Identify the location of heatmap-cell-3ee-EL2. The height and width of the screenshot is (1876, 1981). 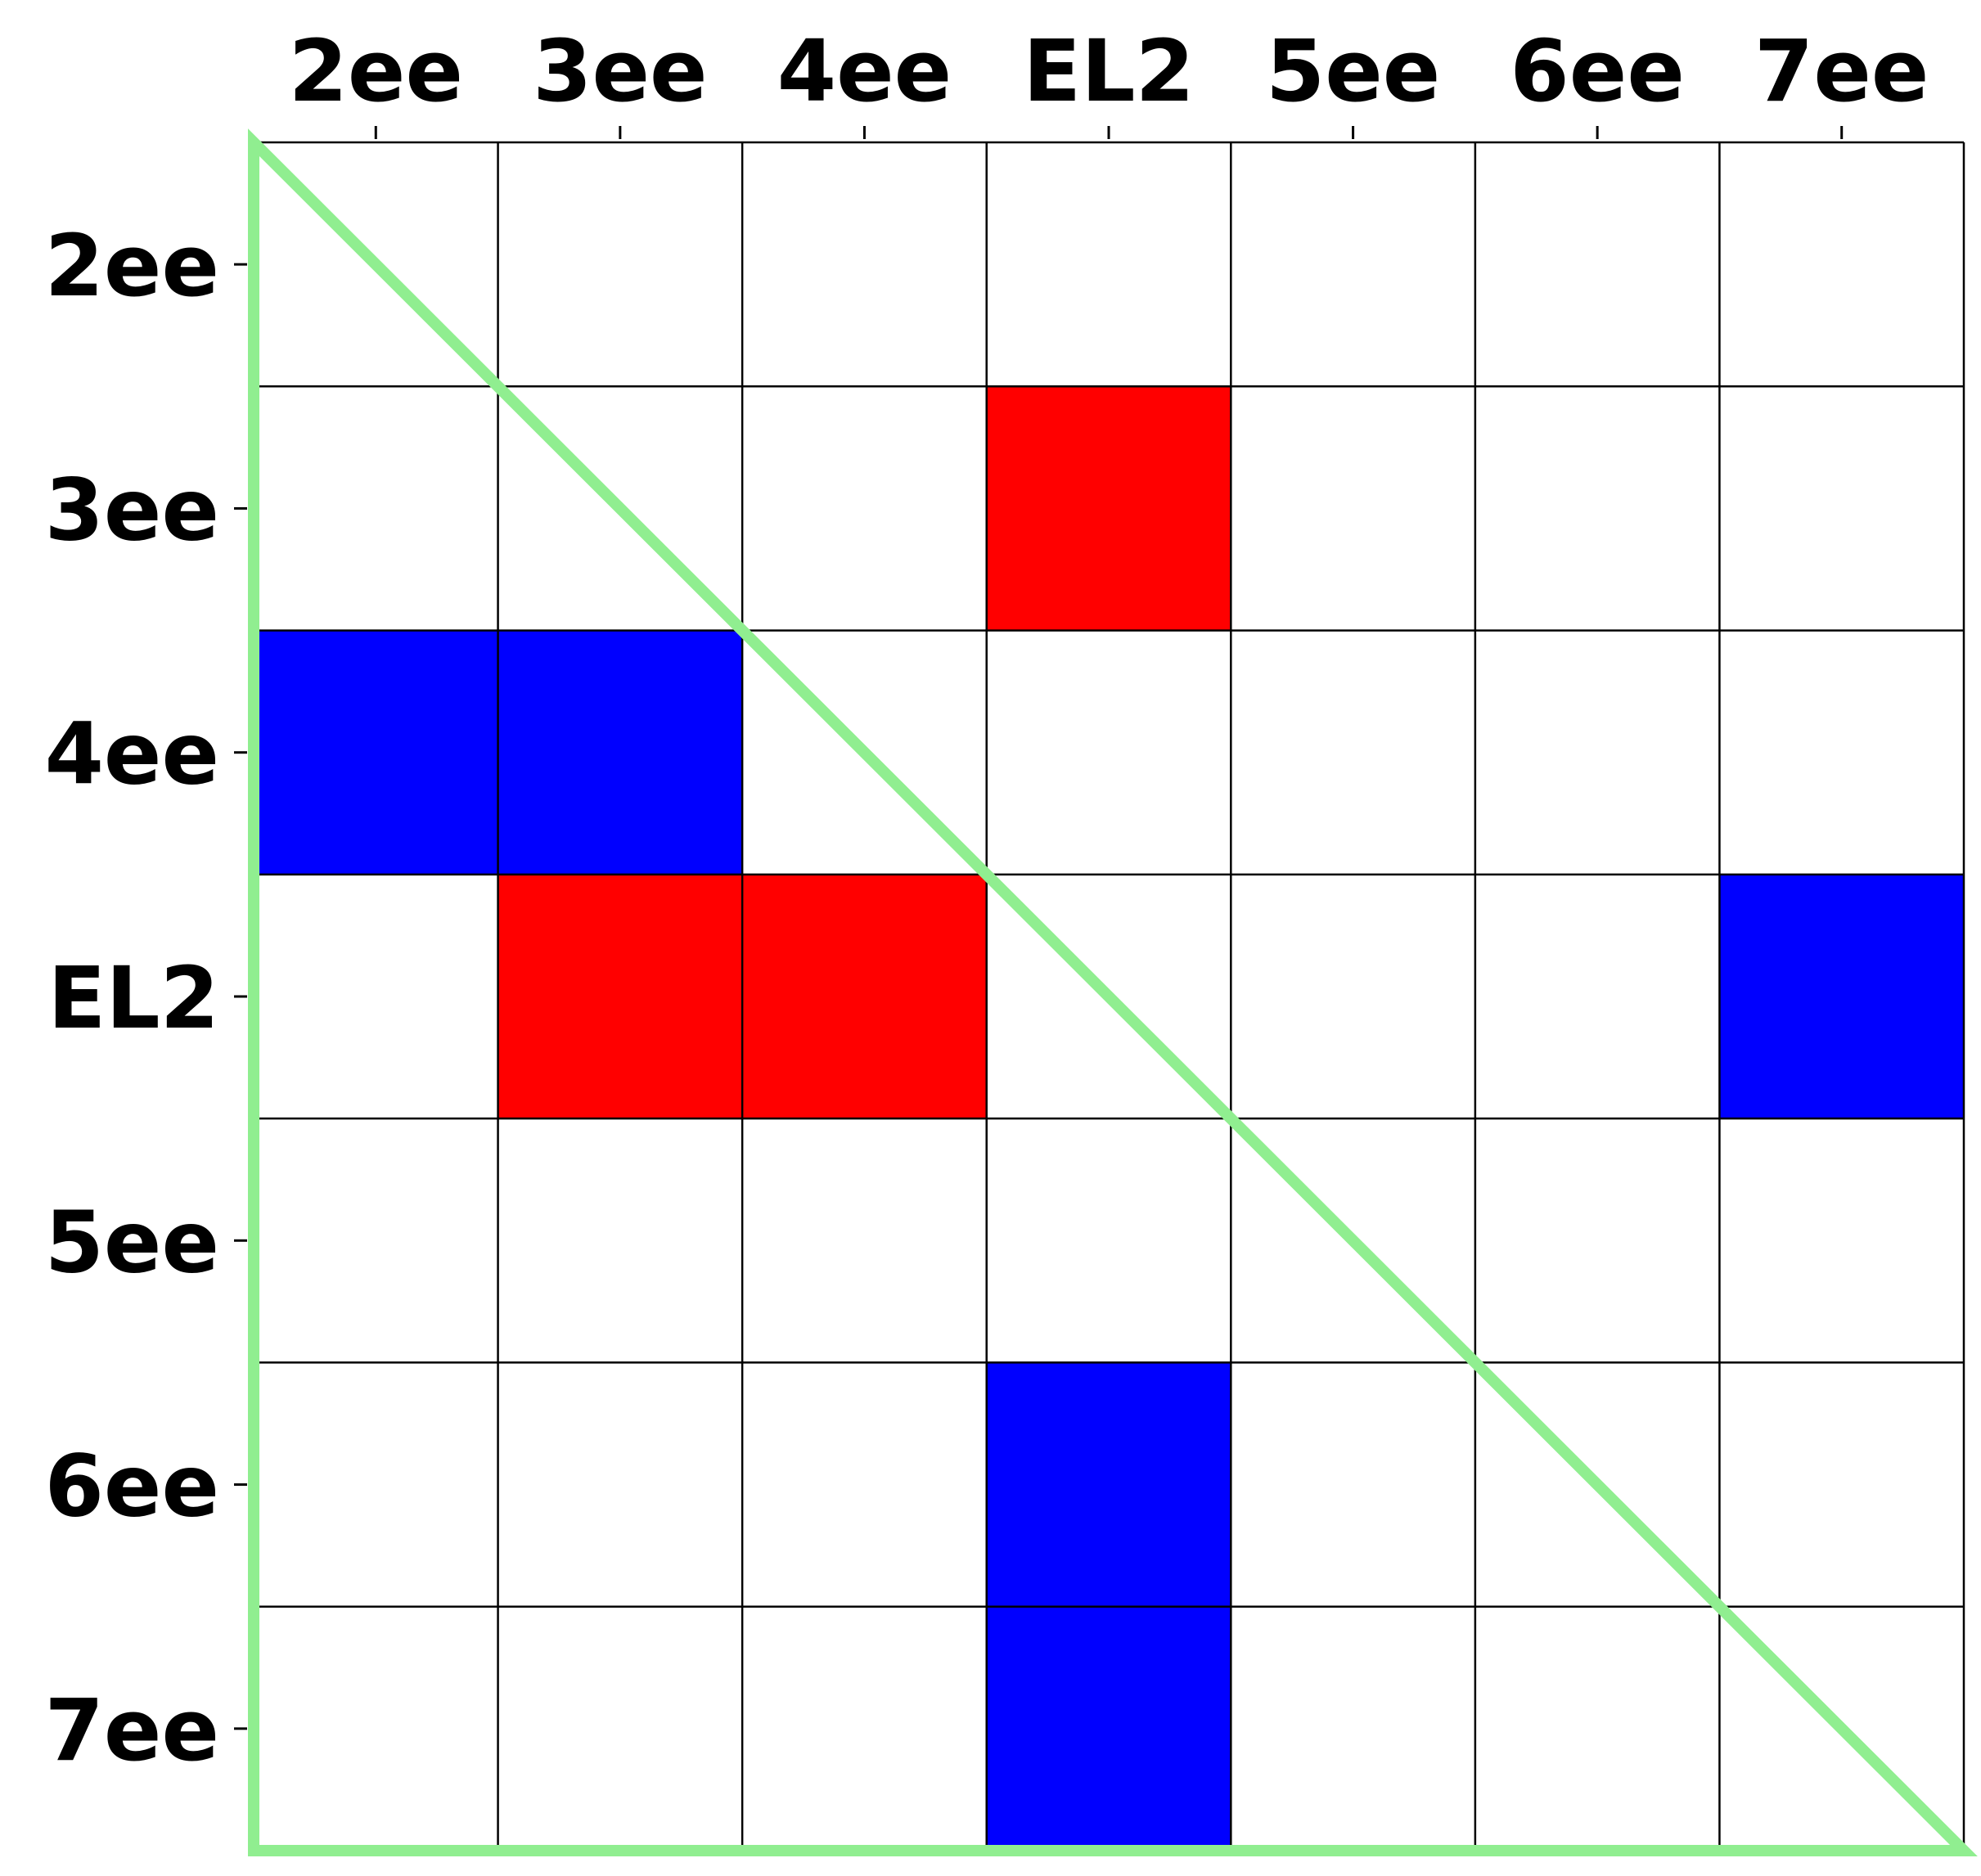
(1108, 509).